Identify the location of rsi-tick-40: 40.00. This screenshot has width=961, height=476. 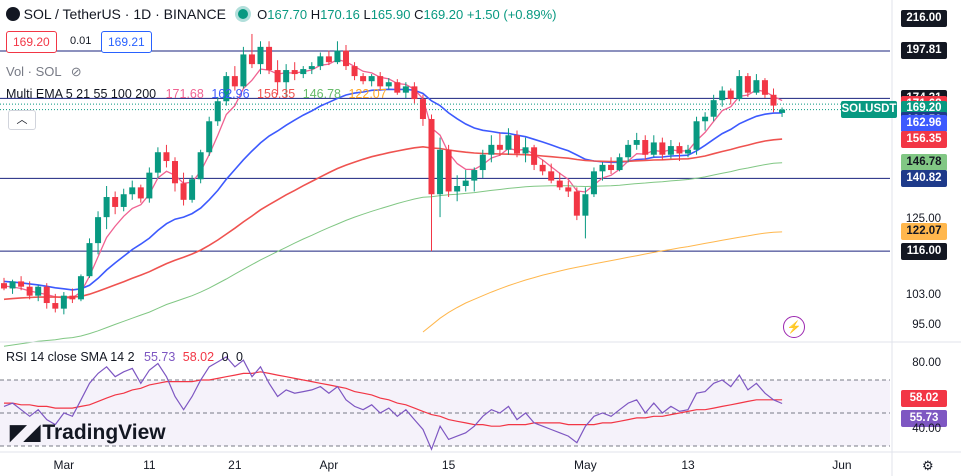
(926, 428).